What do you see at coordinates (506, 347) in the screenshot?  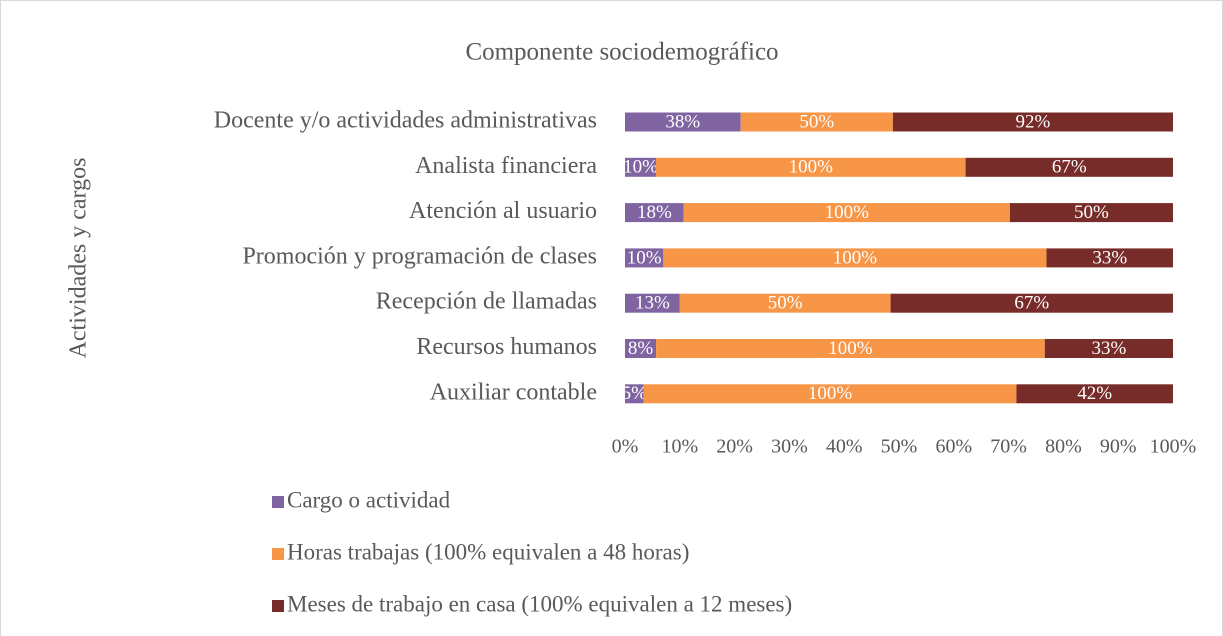 I see `y-tick-label: Recursos humanos` at bounding box center [506, 347].